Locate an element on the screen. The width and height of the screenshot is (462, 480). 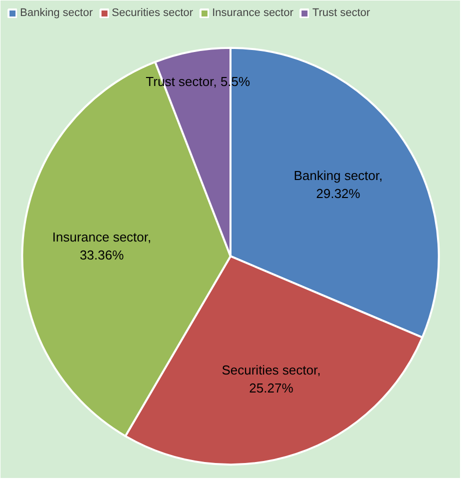
legend-label: Trust sector is located at coordinates (341, 13).